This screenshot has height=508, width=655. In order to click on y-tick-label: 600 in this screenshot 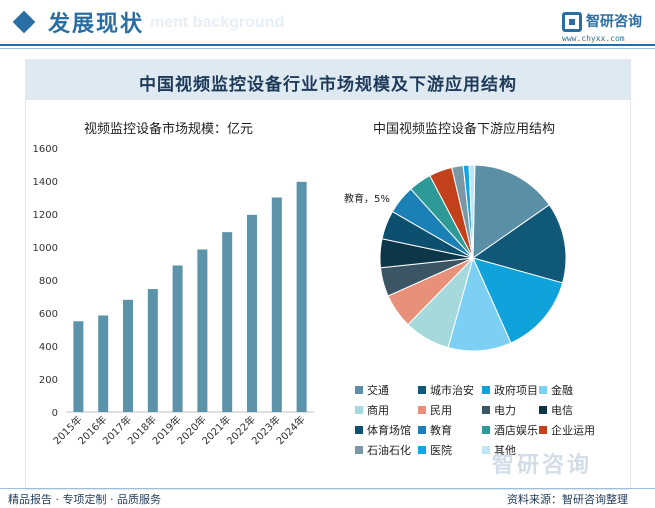, I will do `click(48, 314)`.